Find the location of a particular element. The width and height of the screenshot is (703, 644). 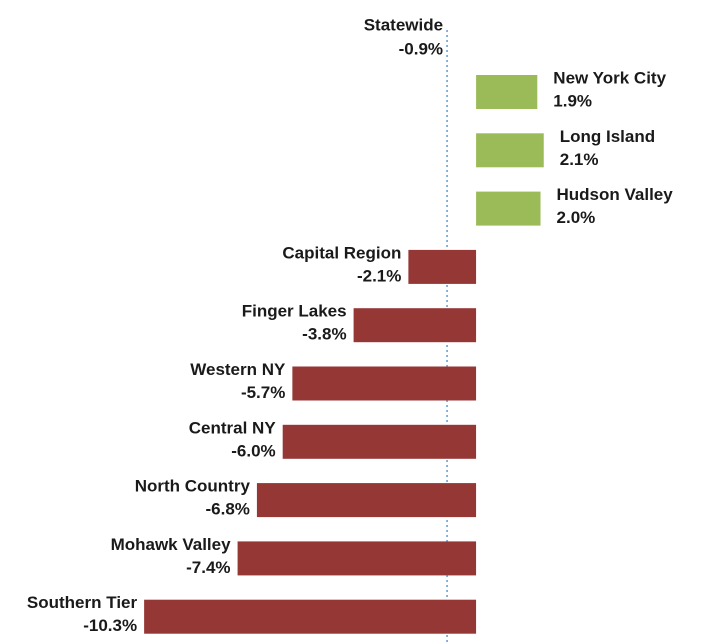

category-label: Hudson Valley is located at coordinates (615, 194).